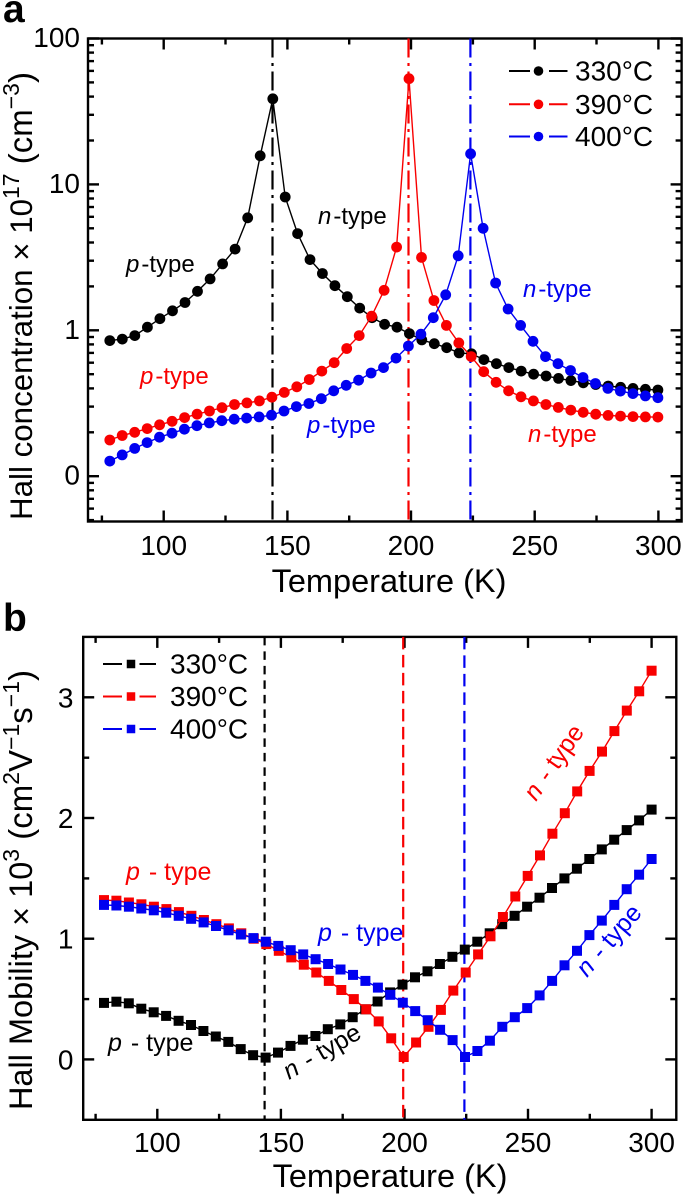 This screenshot has height=1199, width=685. Describe the element at coordinates (66, 818) in the screenshot. I see `svg-text: 2` at that location.